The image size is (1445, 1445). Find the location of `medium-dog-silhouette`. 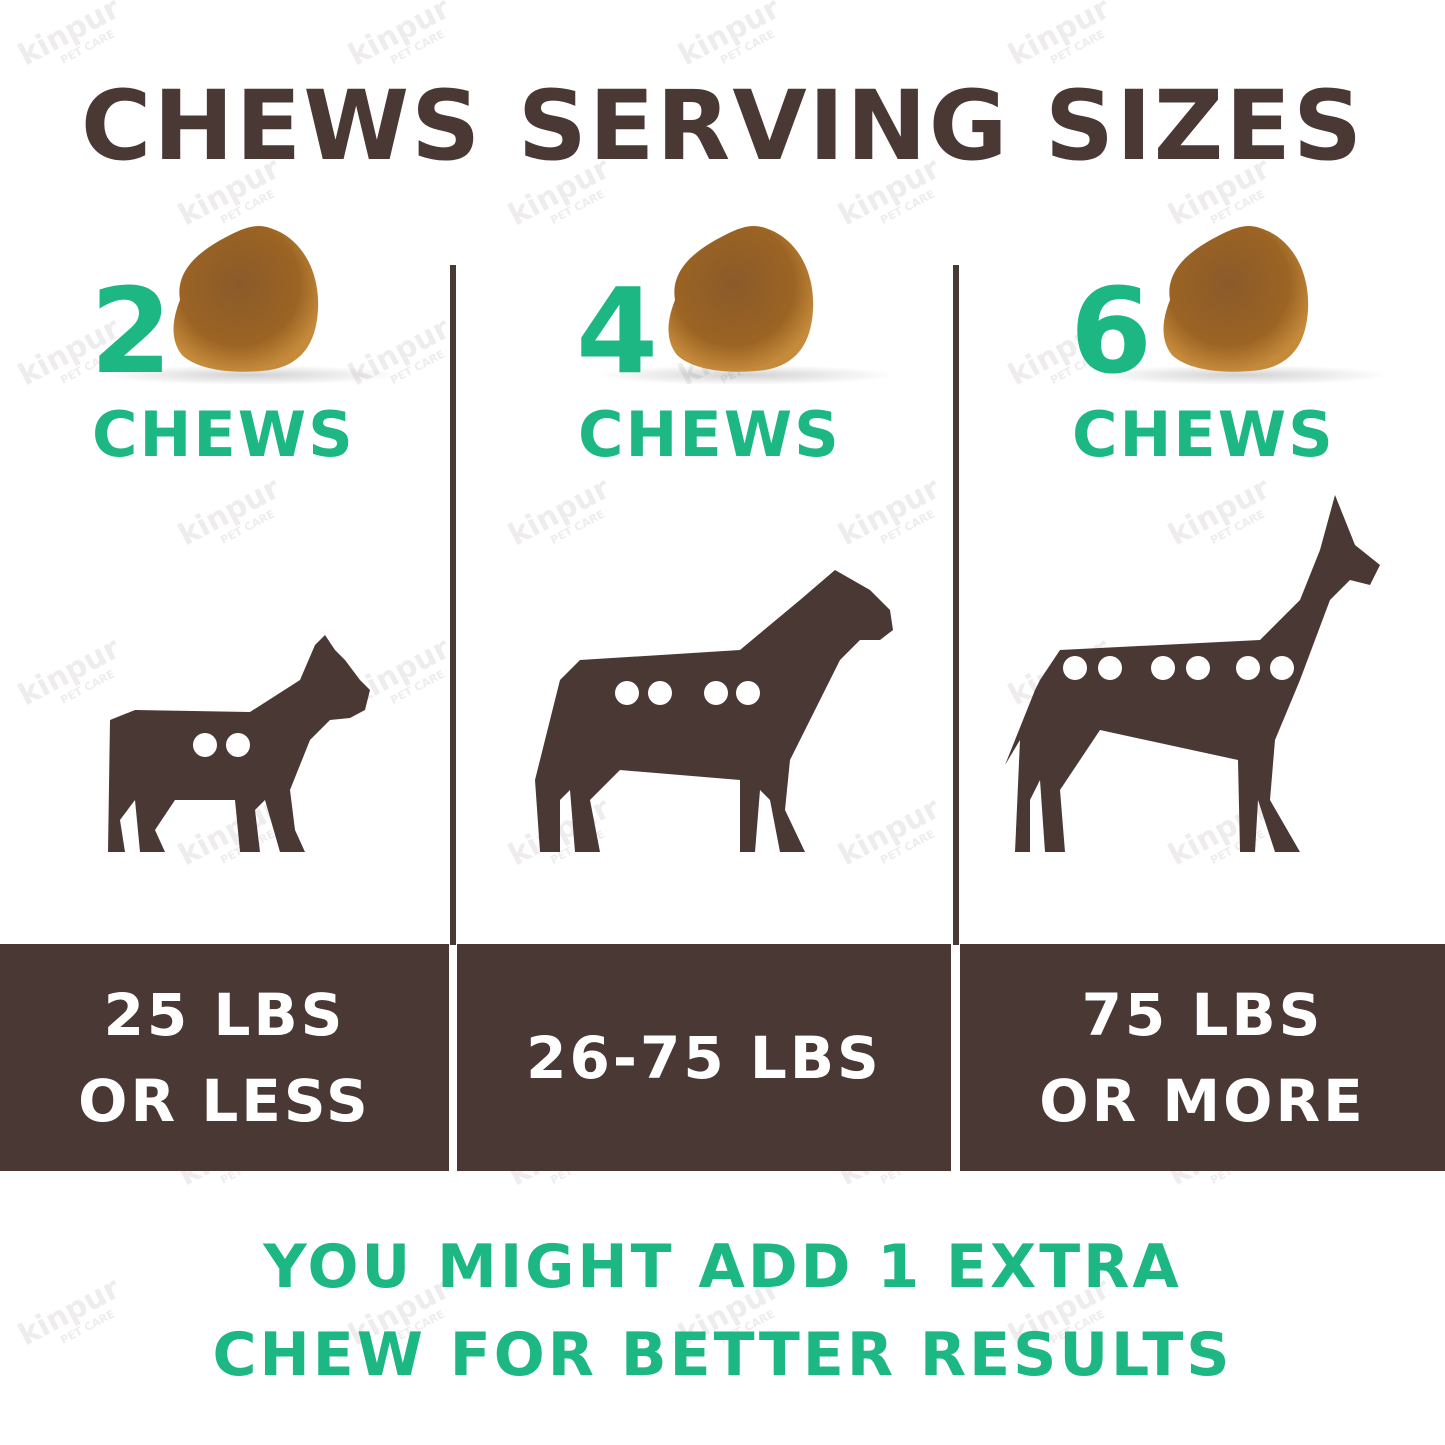

medium-dog-silhouette is located at coordinates (714, 711).